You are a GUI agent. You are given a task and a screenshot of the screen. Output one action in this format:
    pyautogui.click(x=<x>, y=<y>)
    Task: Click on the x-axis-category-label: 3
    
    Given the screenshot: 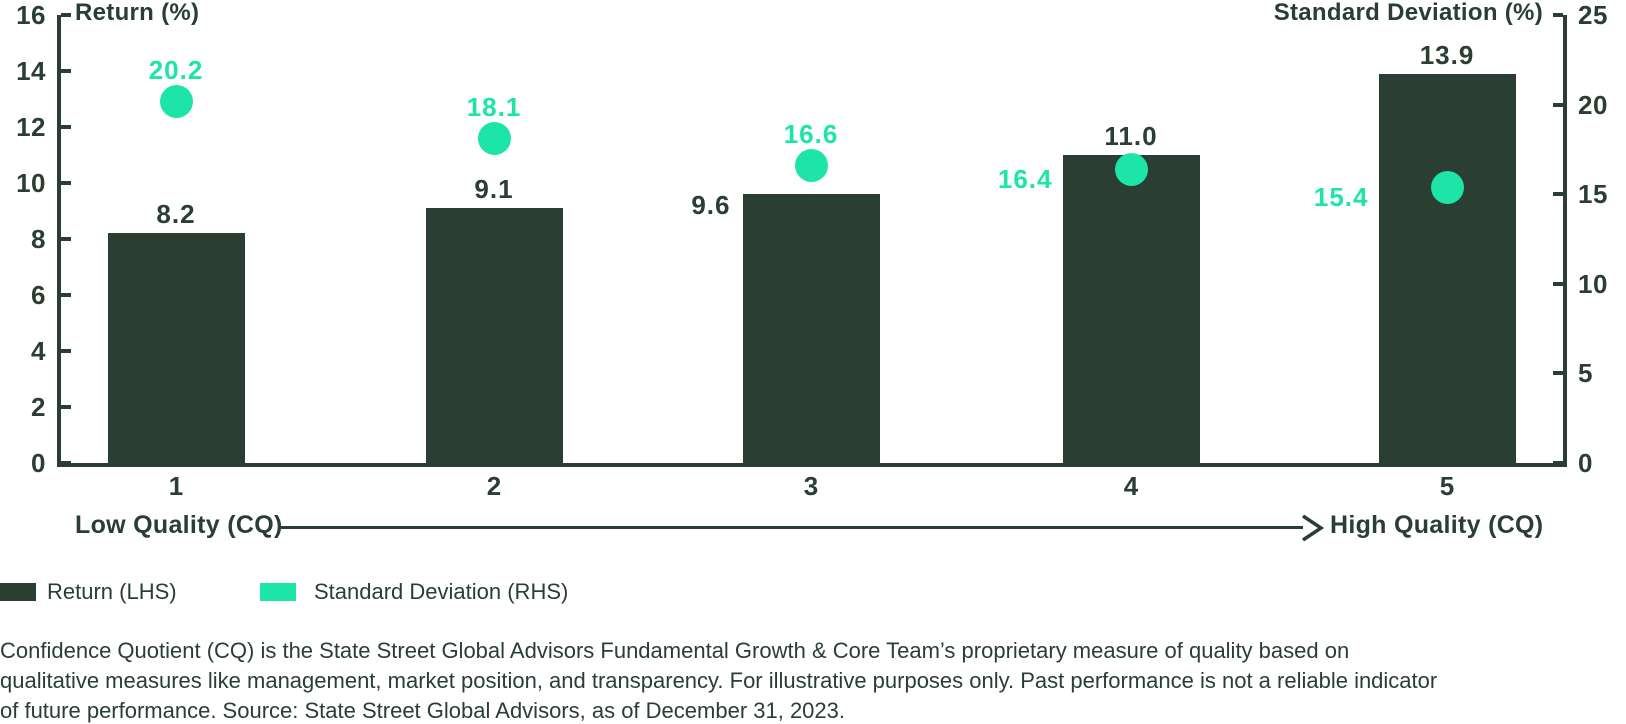 What is the action you would take?
    pyautogui.click(x=811, y=486)
    